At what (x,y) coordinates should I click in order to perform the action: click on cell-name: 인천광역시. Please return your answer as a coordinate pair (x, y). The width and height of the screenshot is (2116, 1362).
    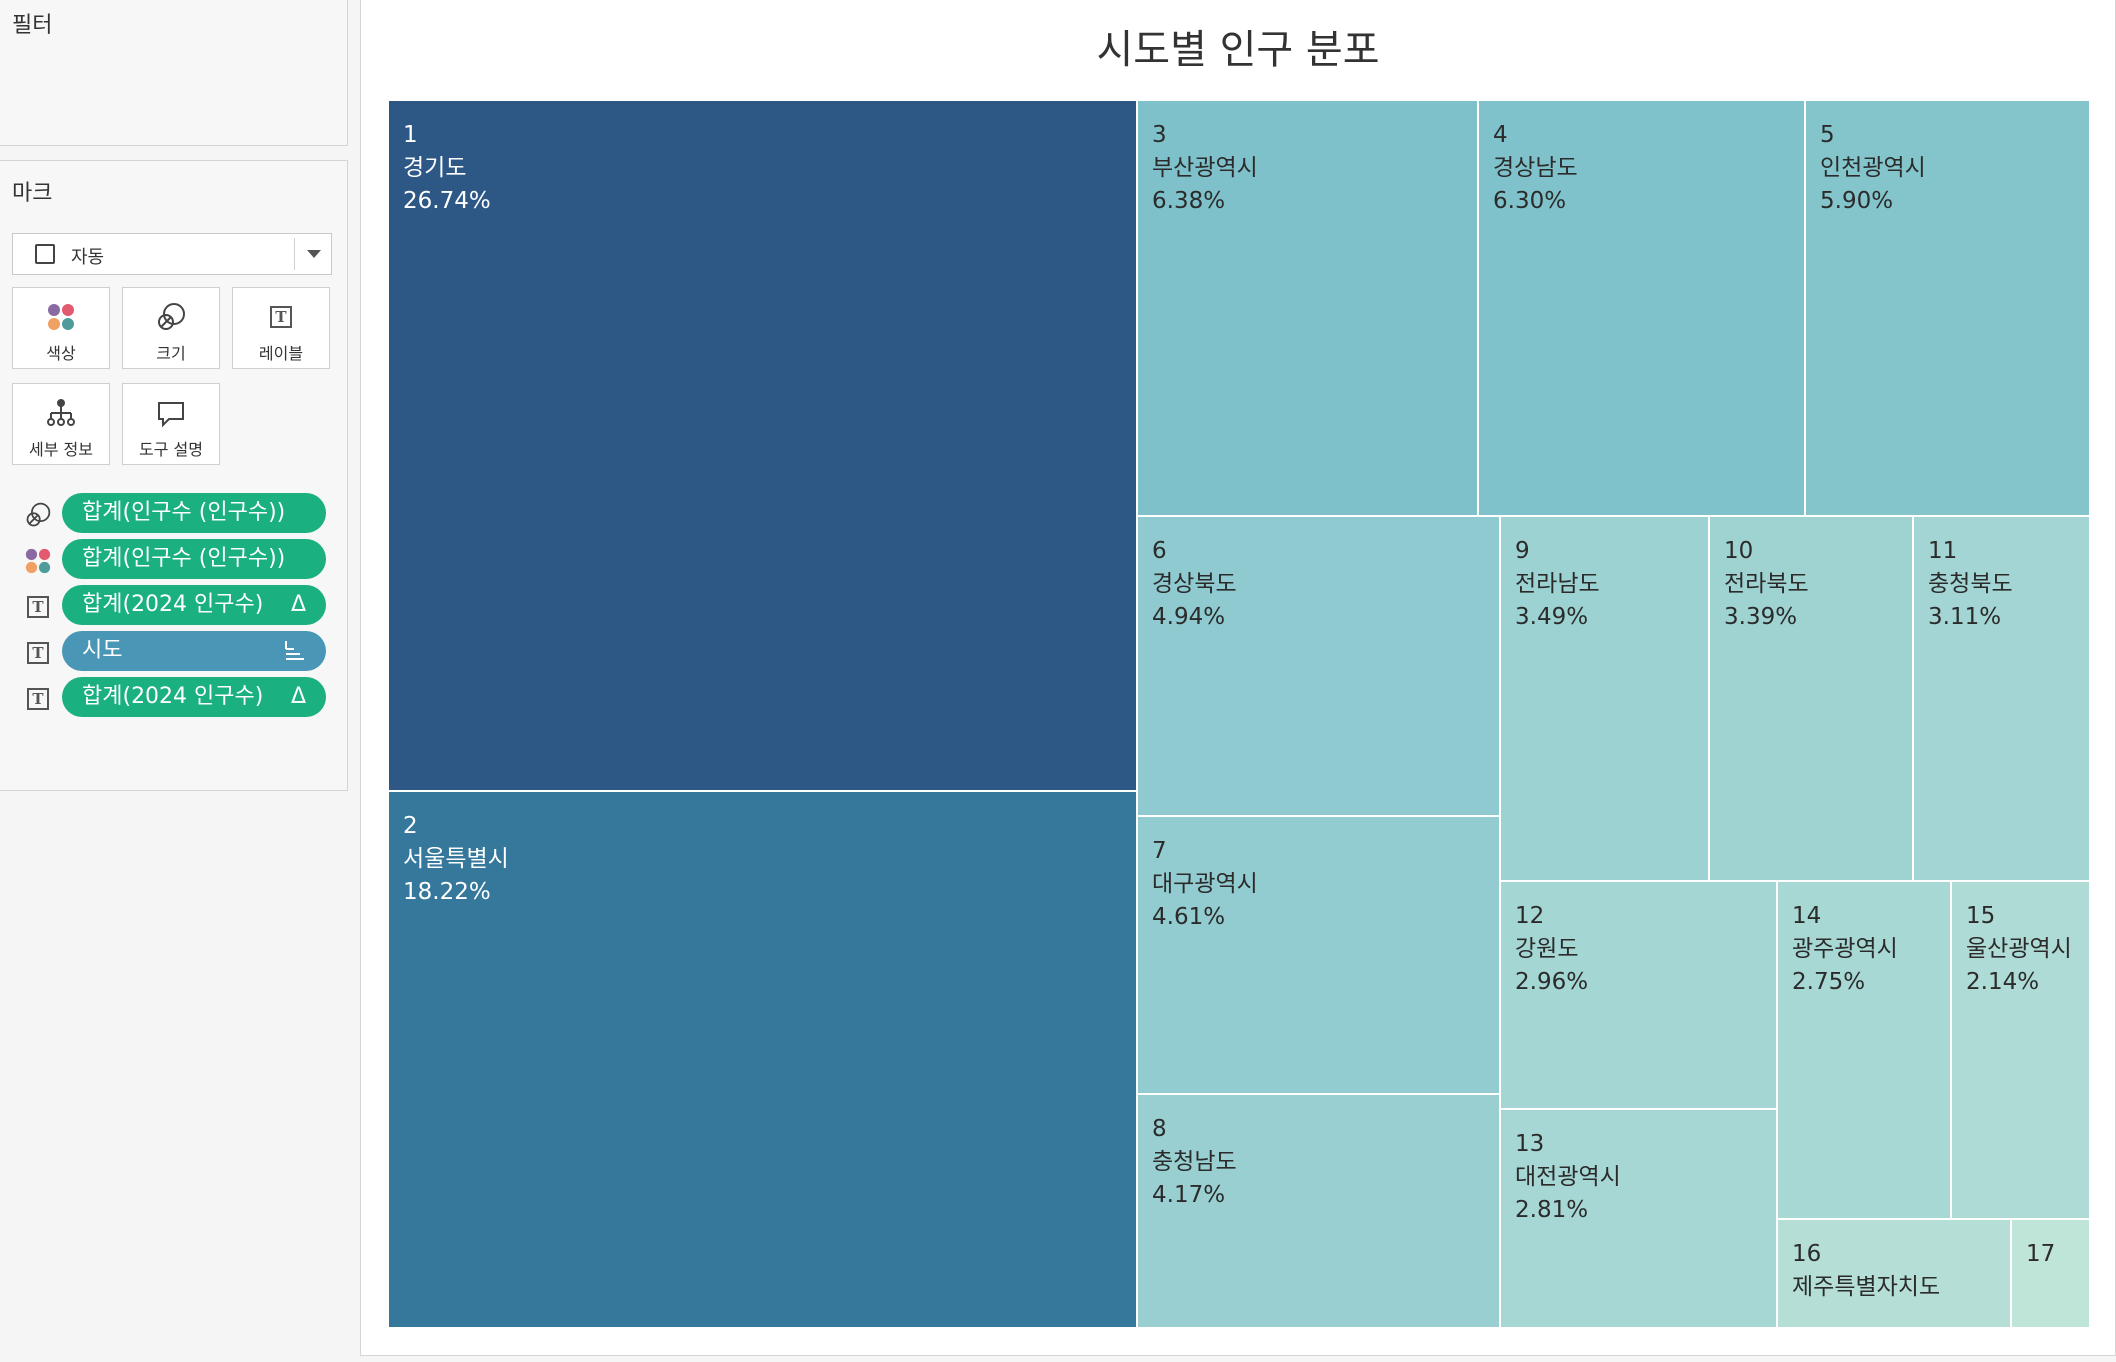
    Looking at the image, I should click on (1873, 168).